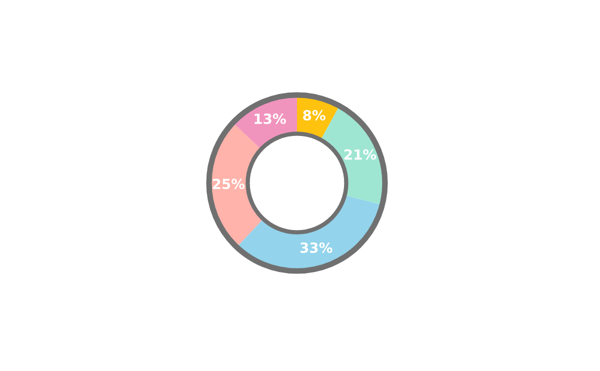 The image size is (600, 371). Describe the element at coordinates (316, 247) in the screenshot. I see `data-label: 33%` at that location.